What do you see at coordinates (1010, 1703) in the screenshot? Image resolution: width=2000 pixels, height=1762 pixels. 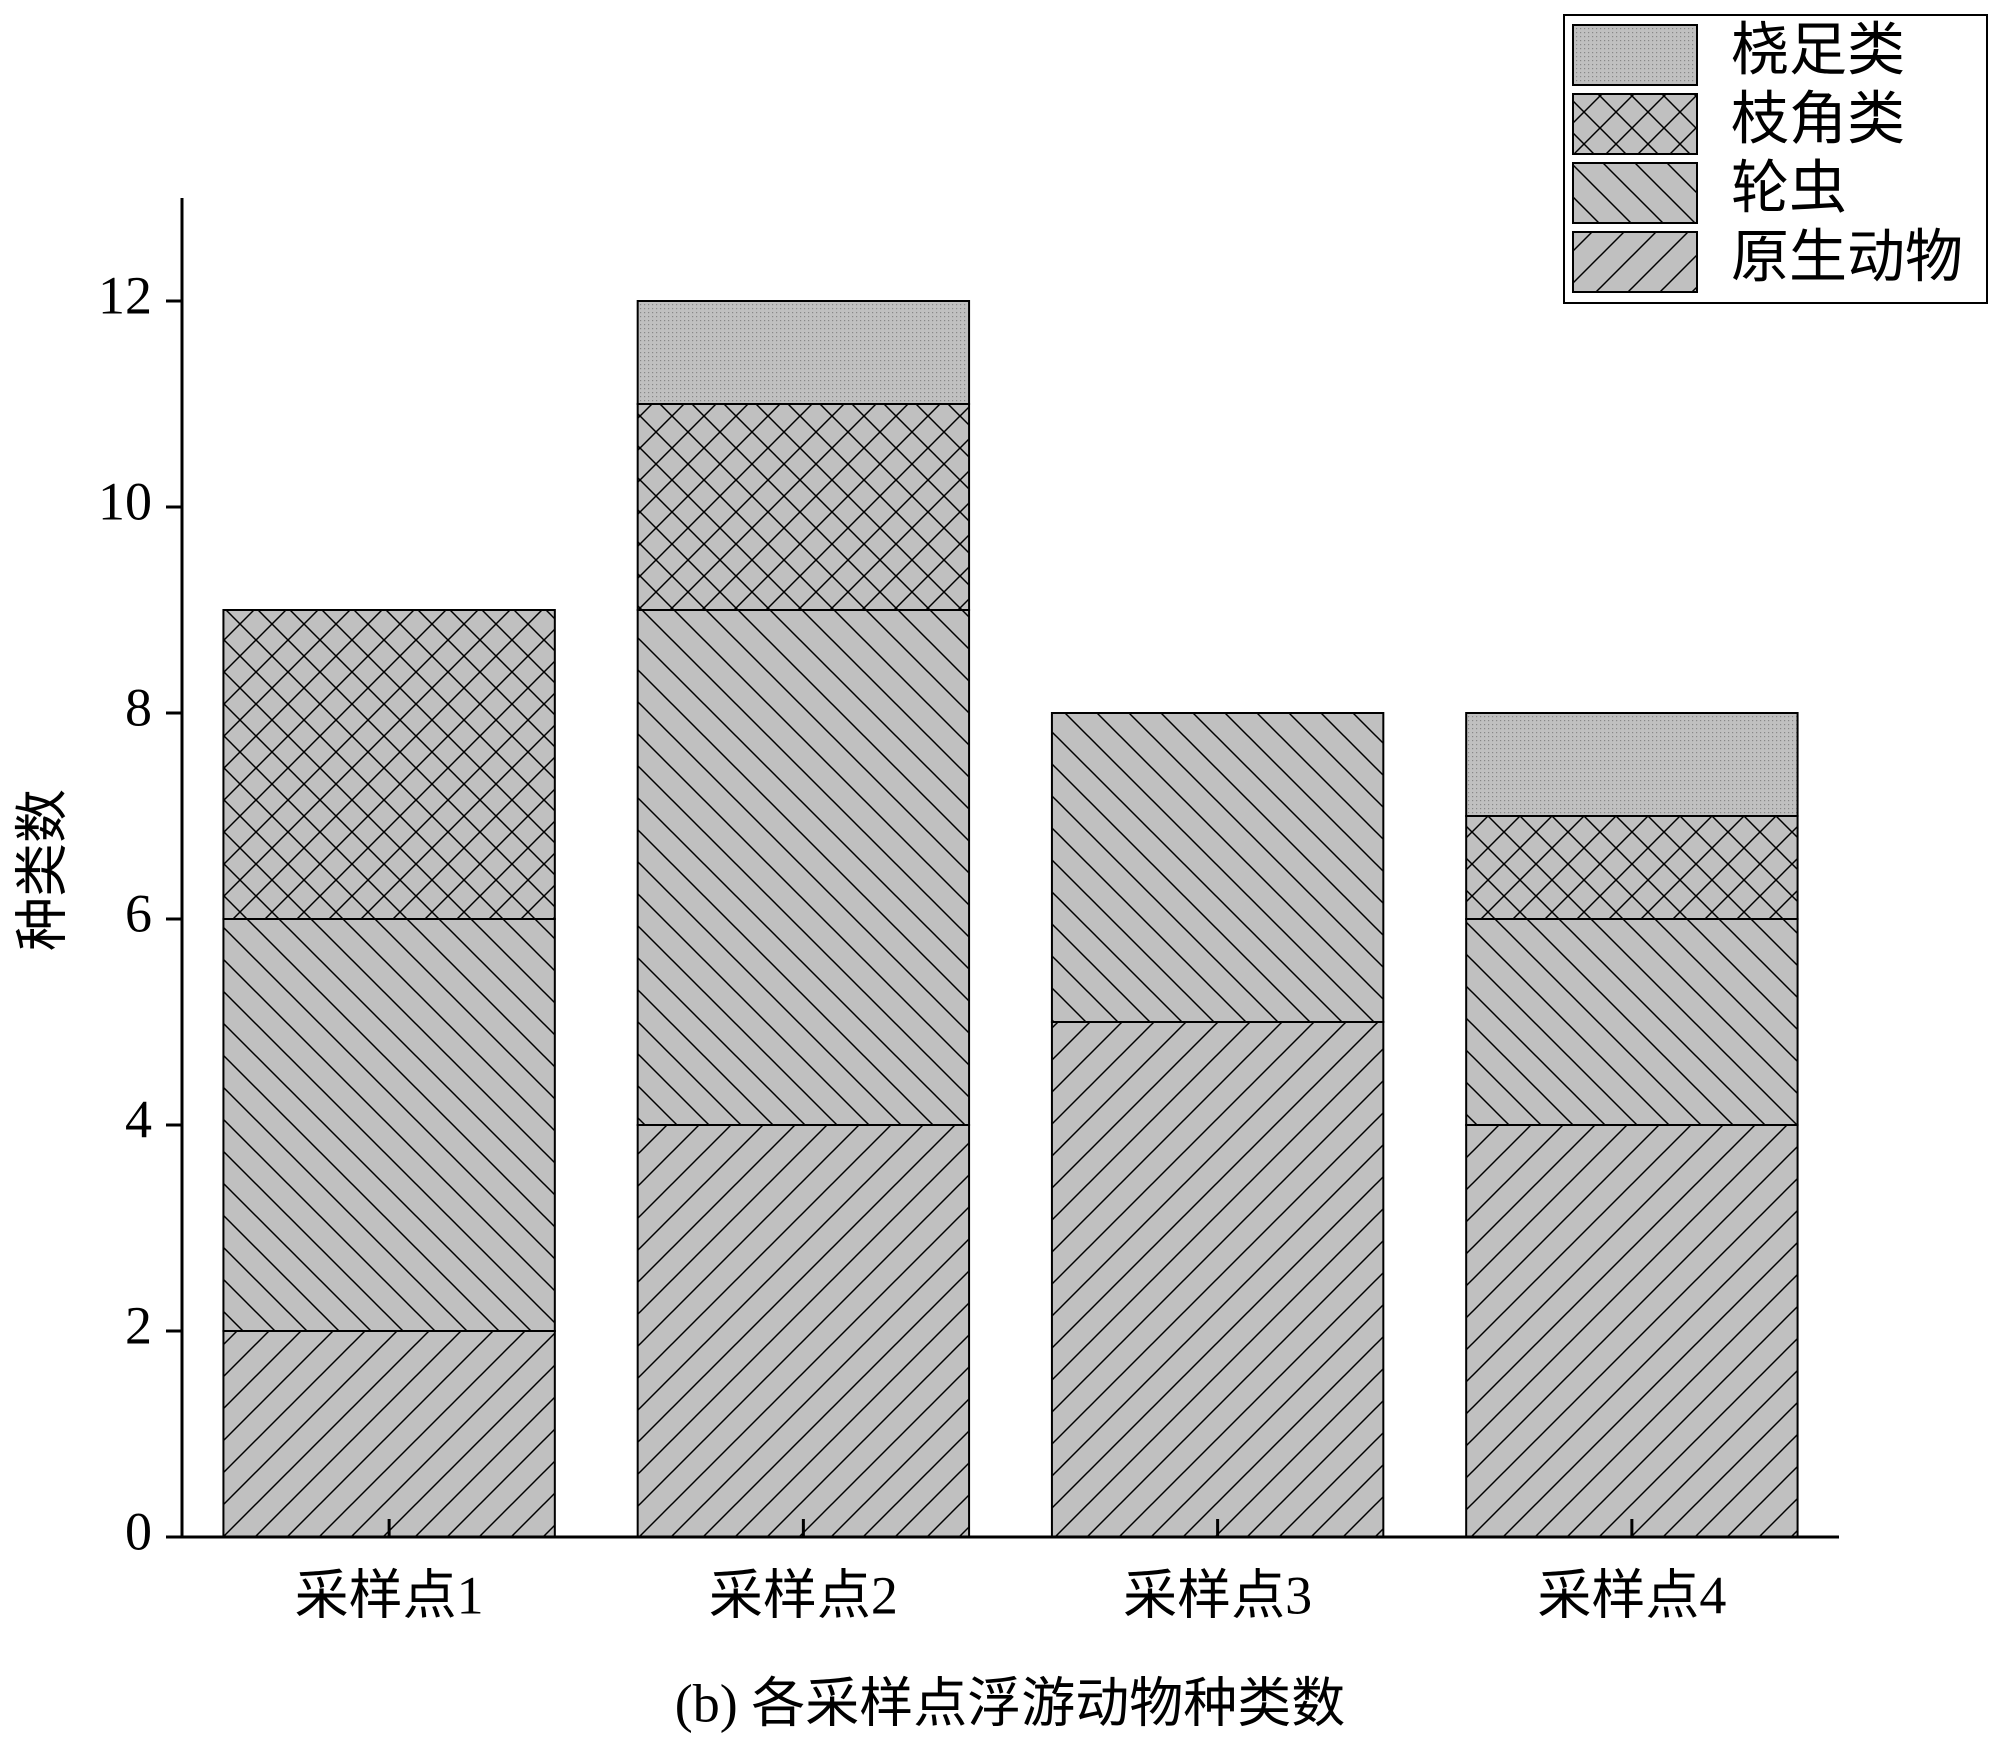 I see `chart-title: (b) 各采样点浮游动物种类数` at bounding box center [1010, 1703].